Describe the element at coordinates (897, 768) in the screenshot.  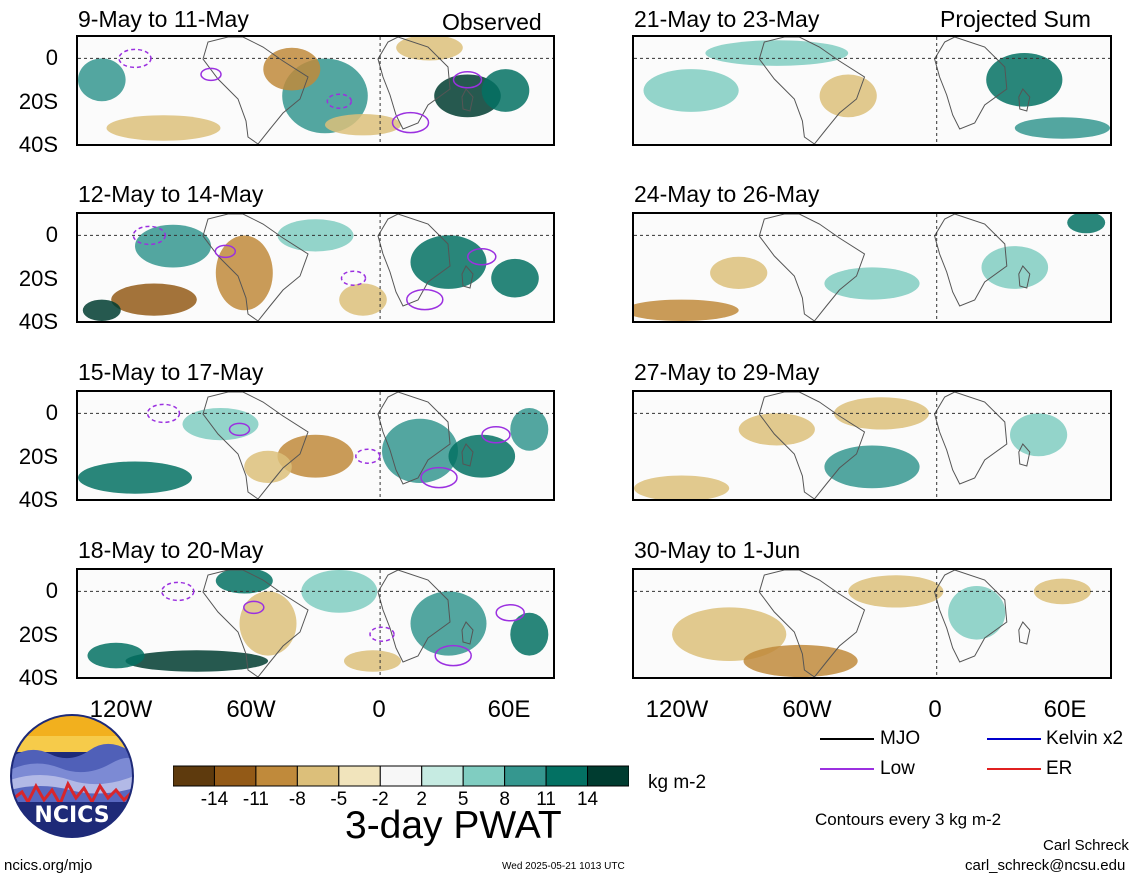
I see `legend-low: Low` at that location.